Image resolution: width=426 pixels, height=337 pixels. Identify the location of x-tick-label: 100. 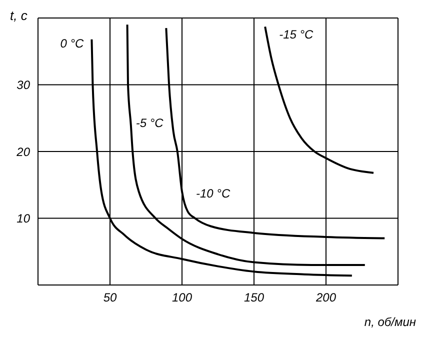
(182, 297).